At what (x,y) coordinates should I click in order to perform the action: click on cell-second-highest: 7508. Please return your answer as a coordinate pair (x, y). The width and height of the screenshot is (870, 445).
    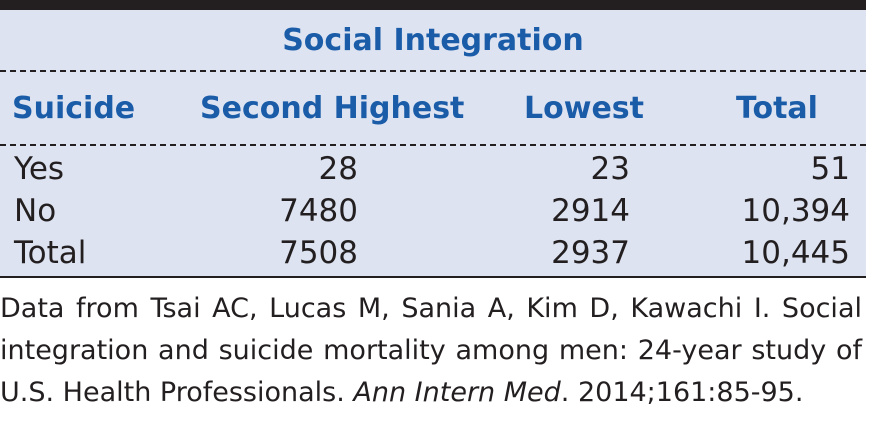
    Looking at the image, I should click on (318, 253).